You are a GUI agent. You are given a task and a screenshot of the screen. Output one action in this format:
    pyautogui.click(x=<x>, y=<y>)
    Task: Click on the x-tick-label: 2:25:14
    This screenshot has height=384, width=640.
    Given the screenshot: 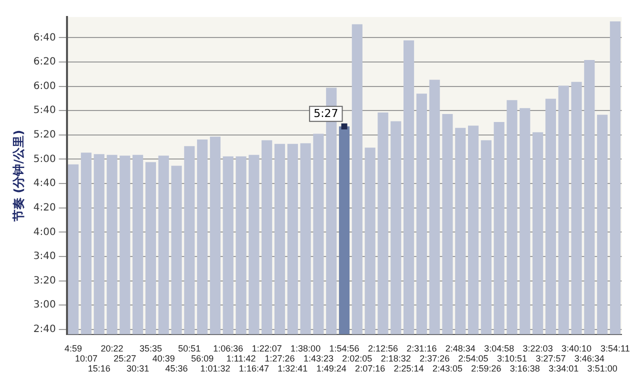 What is the action you would take?
    pyautogui.click(x=409, y=369)
    